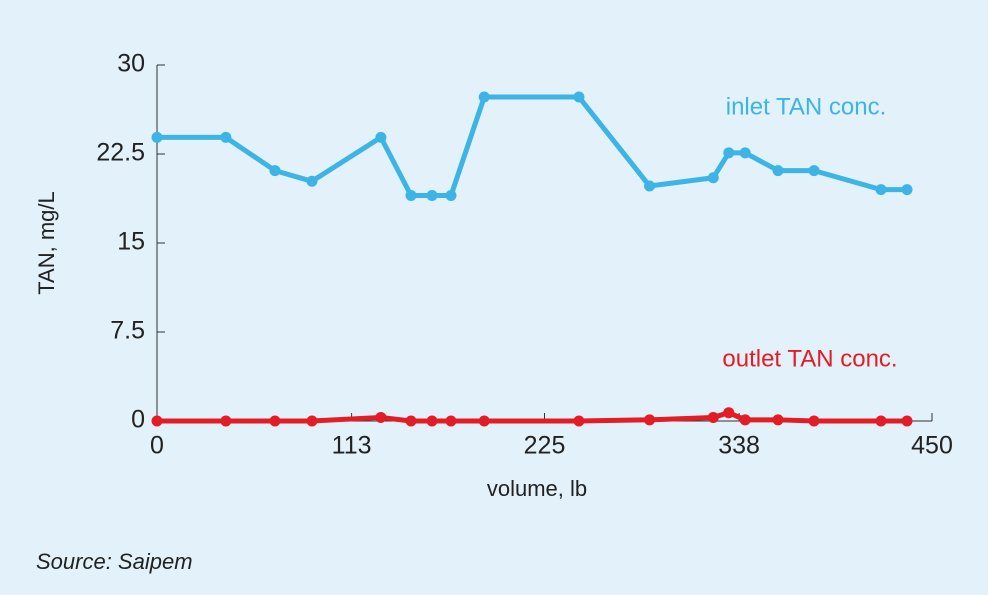 The image size is (988, 595). I want to click on y-tick-label: 15, so click(131, 242).